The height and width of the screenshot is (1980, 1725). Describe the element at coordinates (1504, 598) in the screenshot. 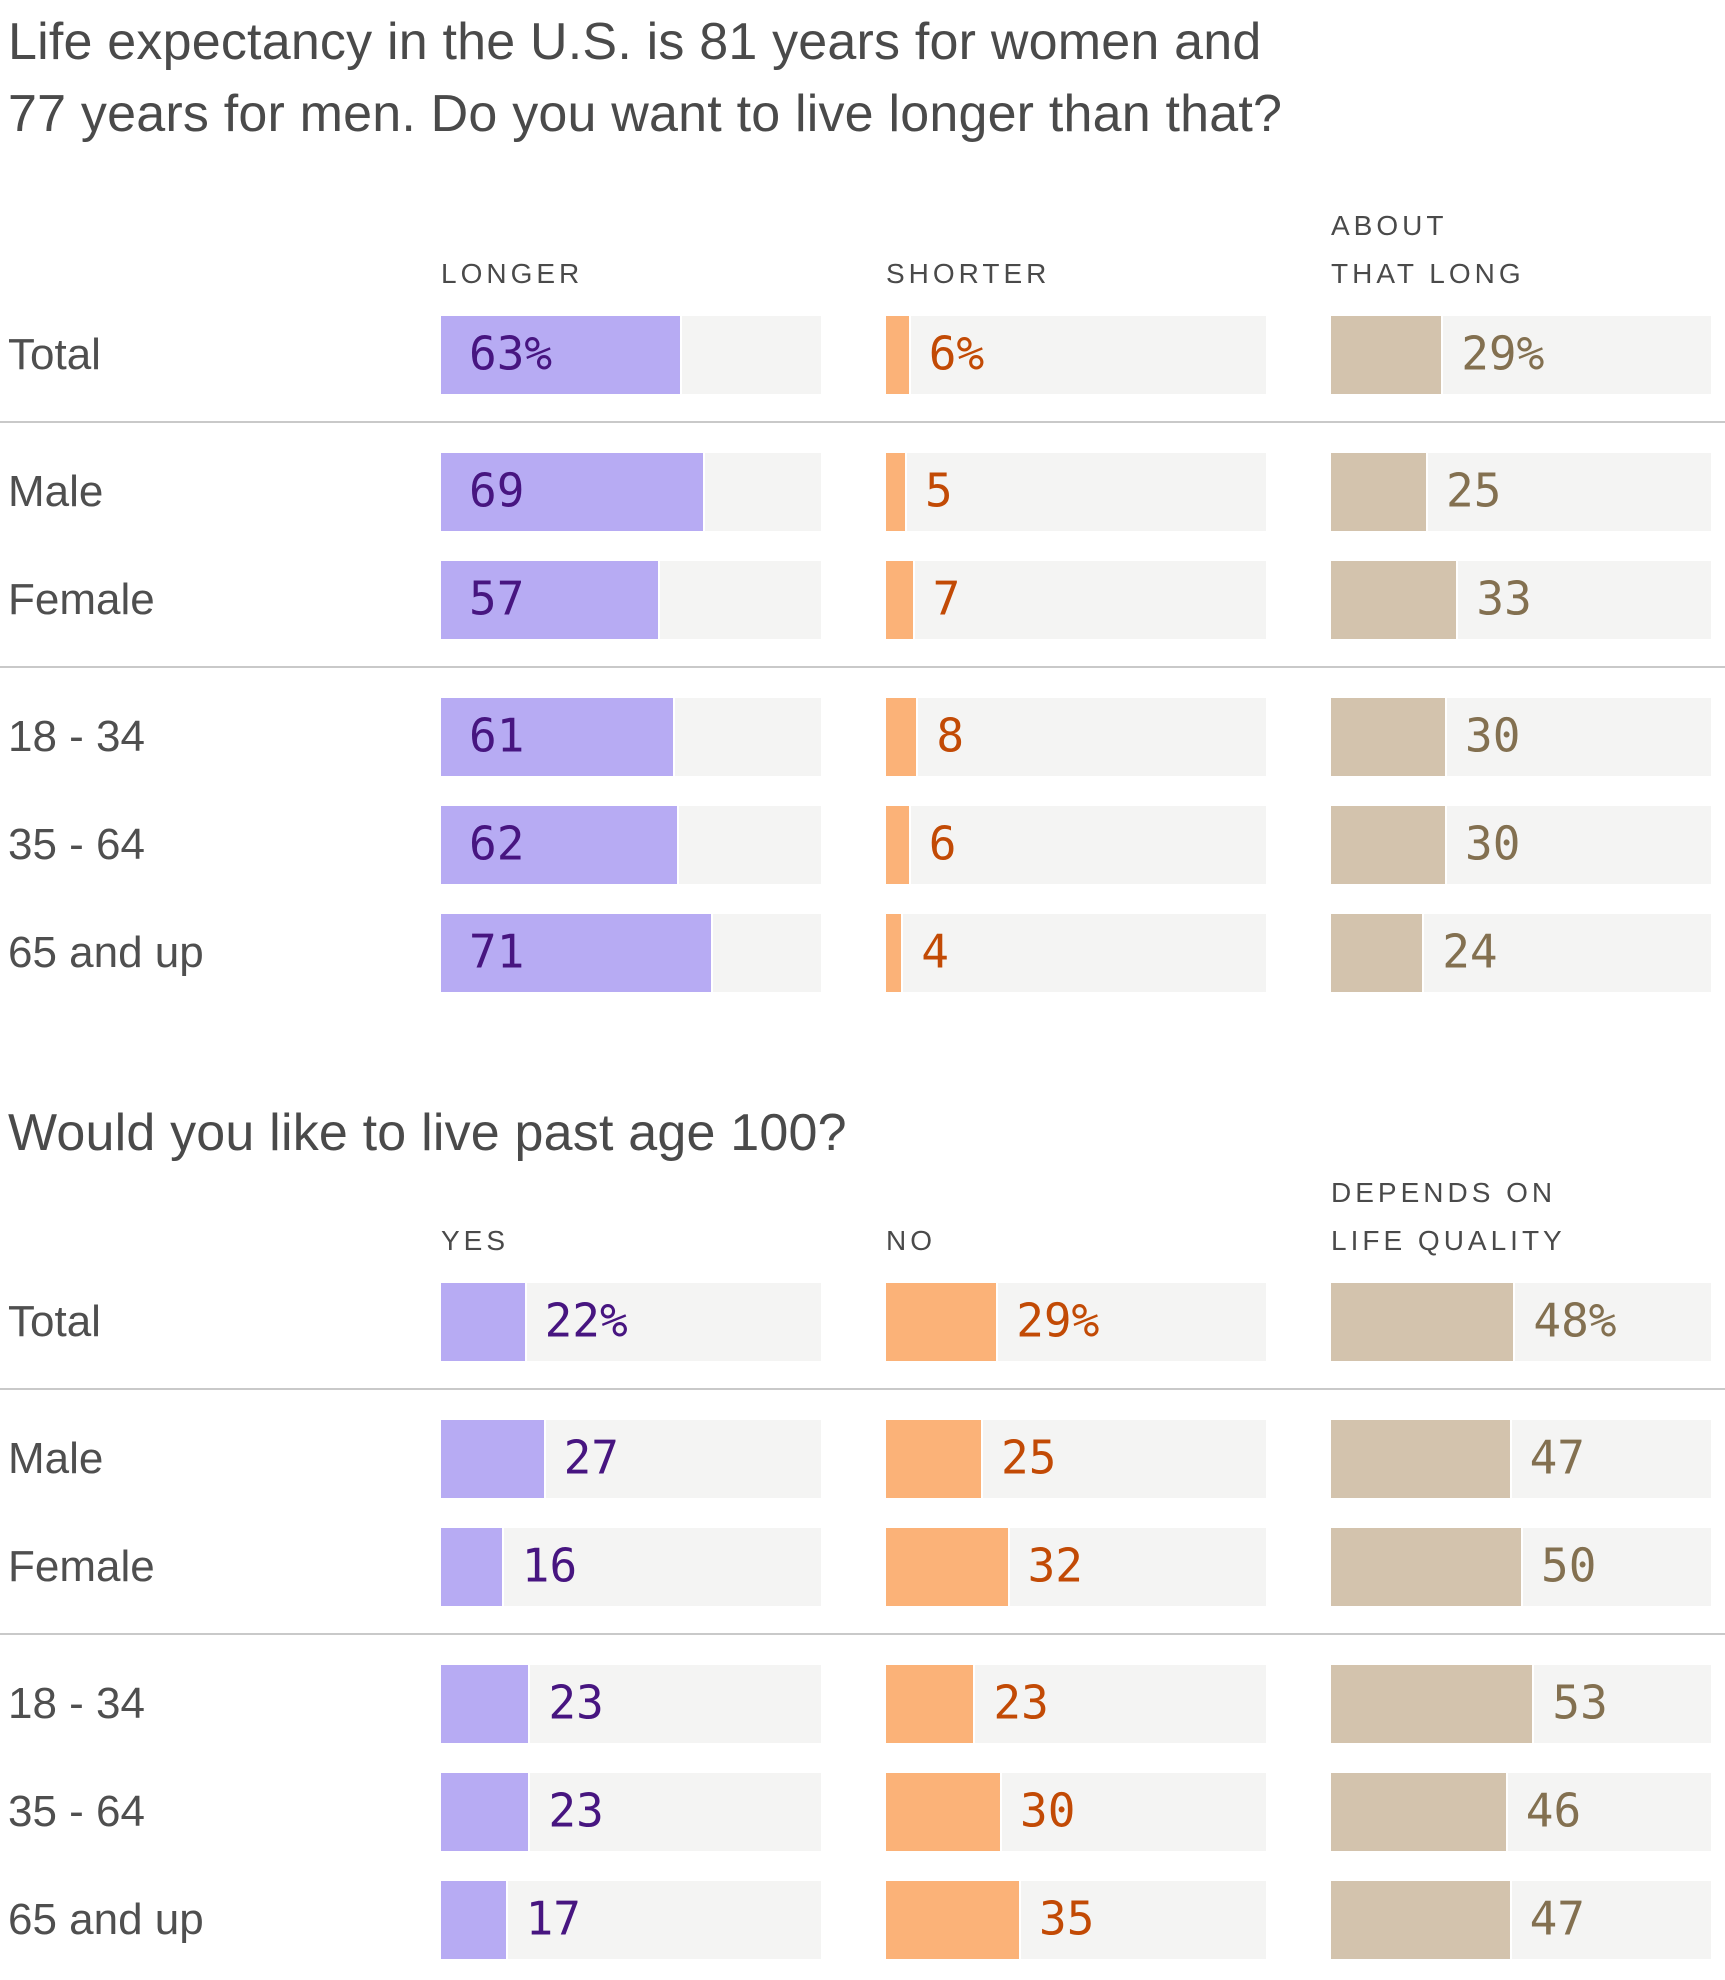

I see `bar-value-label: 33` at that location.